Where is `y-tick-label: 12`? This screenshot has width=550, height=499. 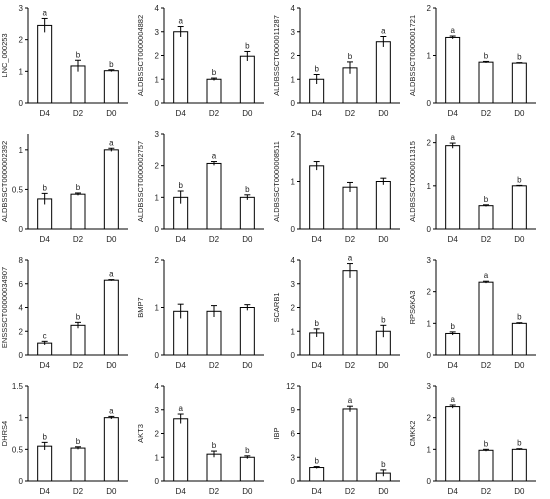
y-tick-label: 12 is located at coordinates (290, 386).